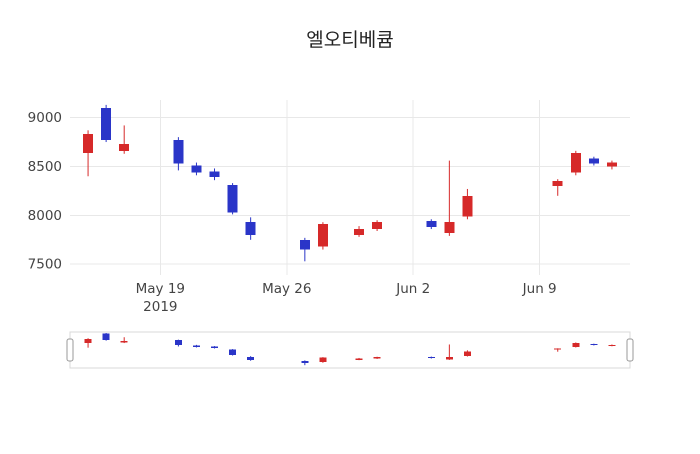 The image size is (700, 454). Describe the element at coordinates (630, 350) in the screenshot. I see `rangeslider-right-handle` at that location.